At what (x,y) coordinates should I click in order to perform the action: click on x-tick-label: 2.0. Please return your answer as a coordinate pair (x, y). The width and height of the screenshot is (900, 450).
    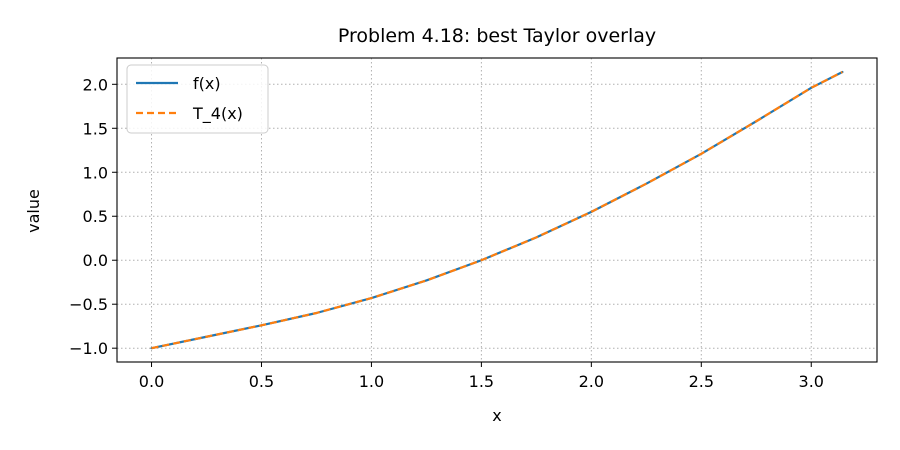
    Looking at the image, I should click on (591, 381).